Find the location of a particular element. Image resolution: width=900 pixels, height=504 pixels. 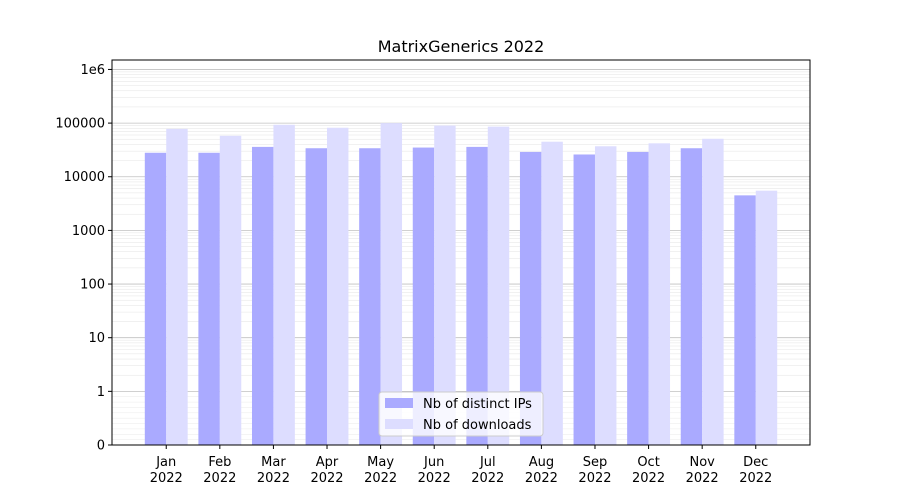

x-tick-label-month: Mar is located at coordinates (273, 462).